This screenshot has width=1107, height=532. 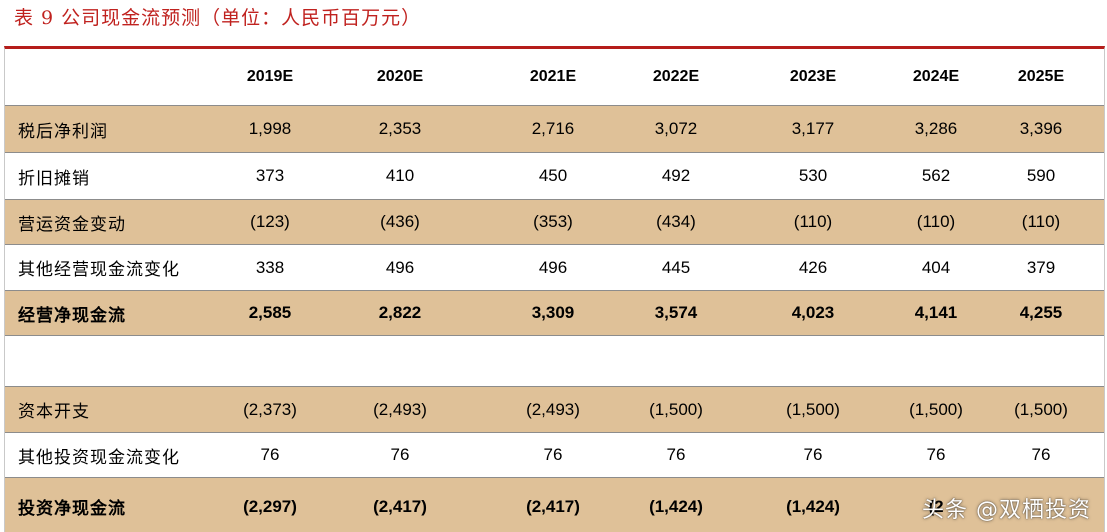 What do you see at coordinates (813, 128) in the screenshot?
I see `table-cell: 3,177` at bounding box center [813, 128].